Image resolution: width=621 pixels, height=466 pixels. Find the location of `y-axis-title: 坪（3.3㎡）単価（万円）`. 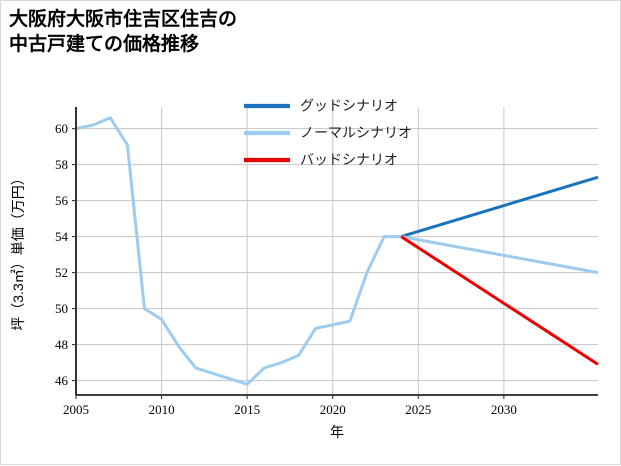

y-axis-title: 坪（3.3㎡）単価（万円） is located at coordinates (18, 250).